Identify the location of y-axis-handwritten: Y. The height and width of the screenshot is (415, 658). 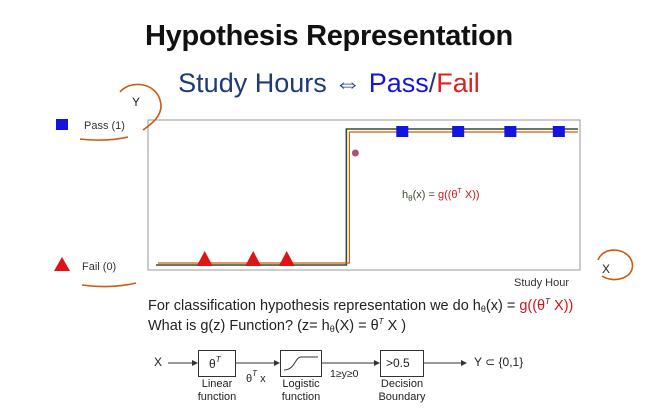
(136, 102).